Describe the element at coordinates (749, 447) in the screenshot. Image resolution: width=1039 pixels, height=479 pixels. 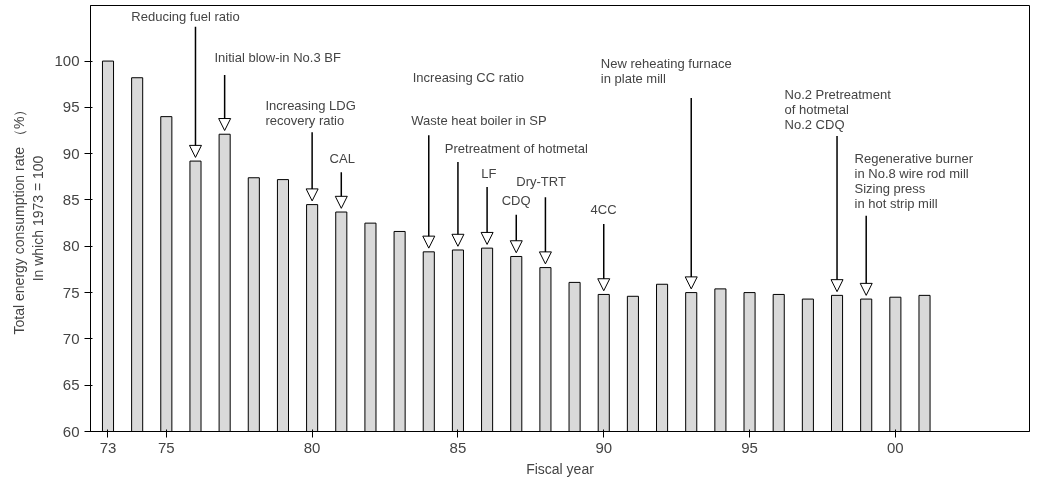
I see `x-tick-label: 95` at that location.